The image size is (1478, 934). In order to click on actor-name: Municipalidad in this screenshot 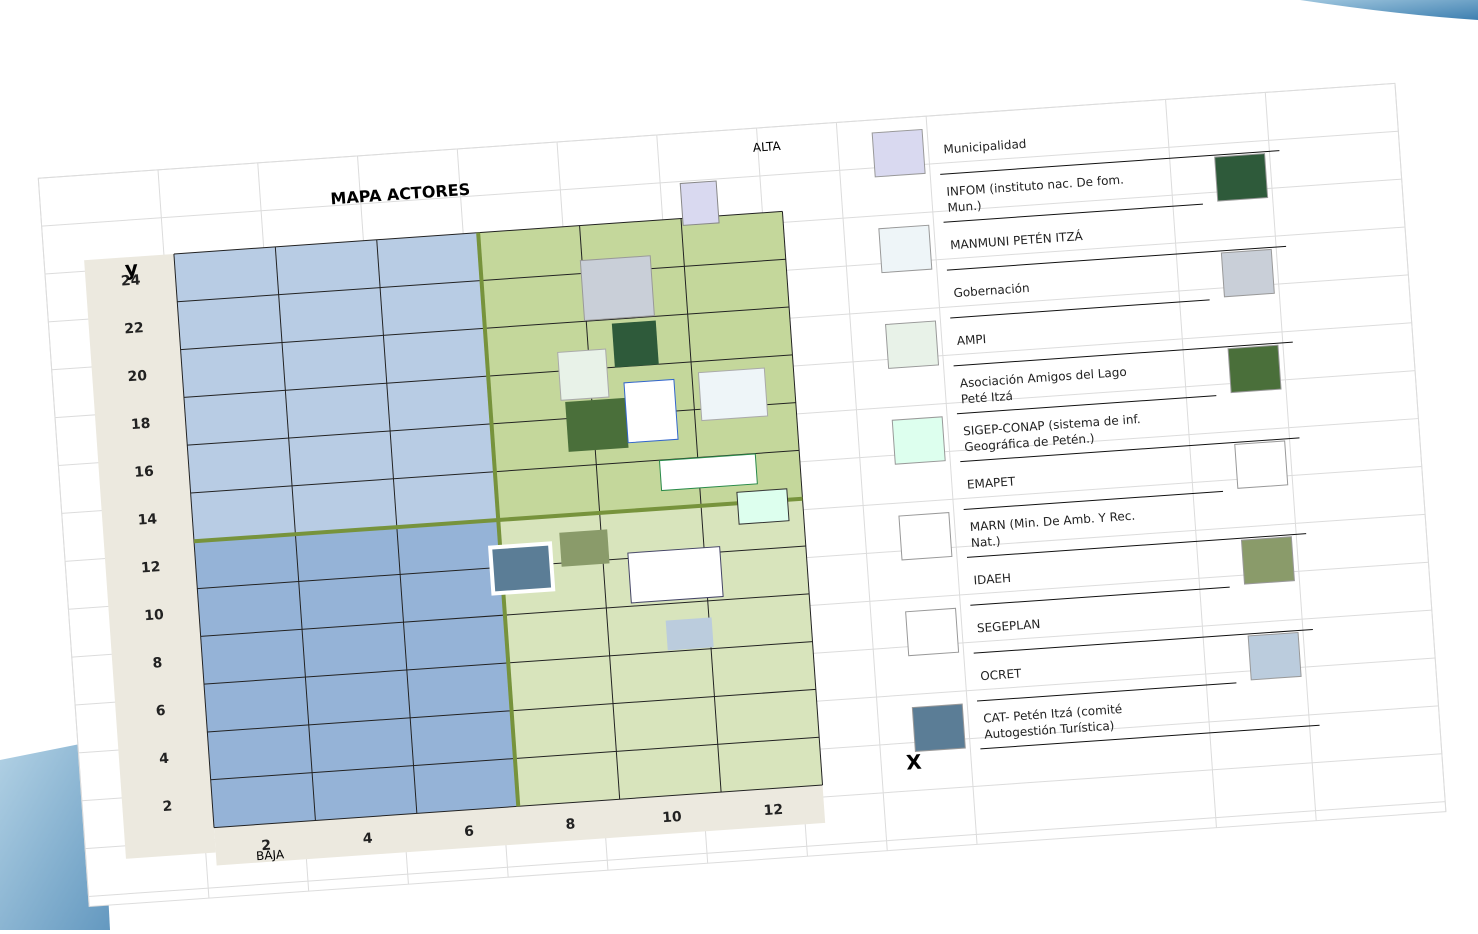, I will do `click(985, 147)`.